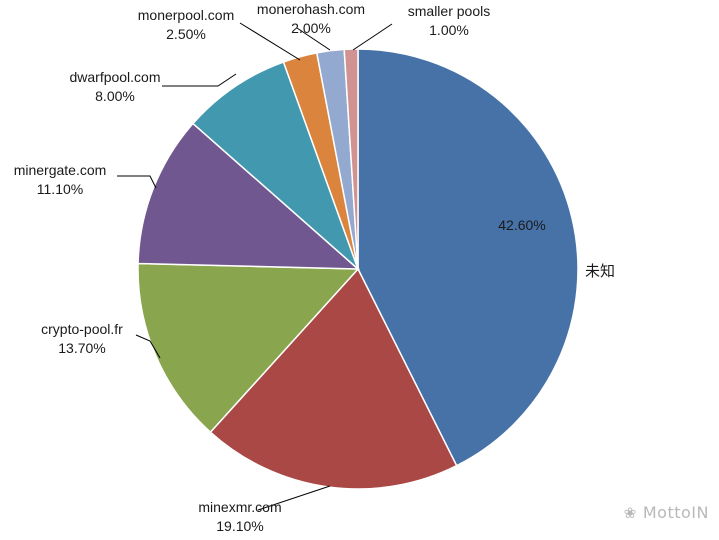 This screenshot has height=540, width=719. Describe the element at coordinates (372, 37) in the screenshot. I see `leader-line-smaller-pools` at that location.